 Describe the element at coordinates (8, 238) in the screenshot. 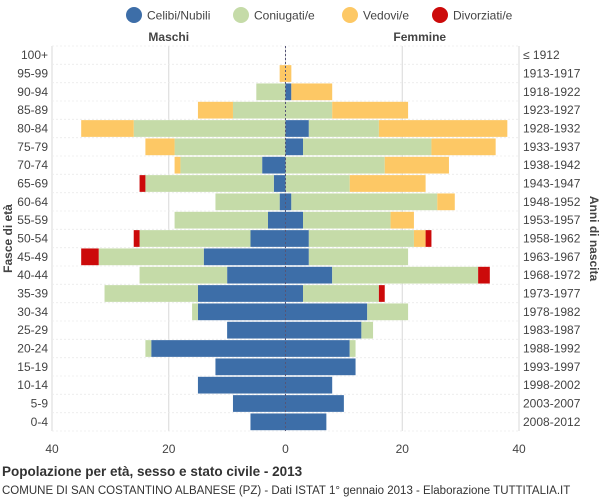

I see `y-axis-title-left: Fasce di età` at that location.